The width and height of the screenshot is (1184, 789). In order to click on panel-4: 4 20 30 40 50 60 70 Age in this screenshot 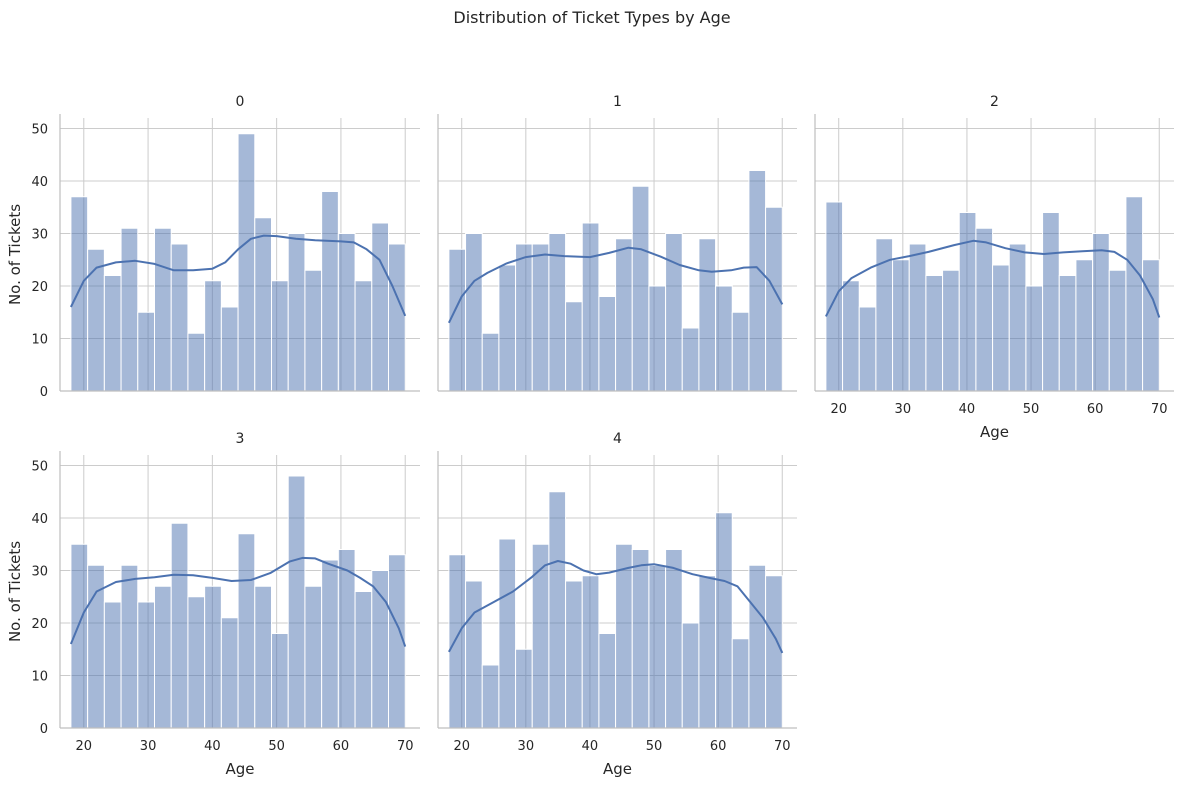, I will do `click(617, 604)`.